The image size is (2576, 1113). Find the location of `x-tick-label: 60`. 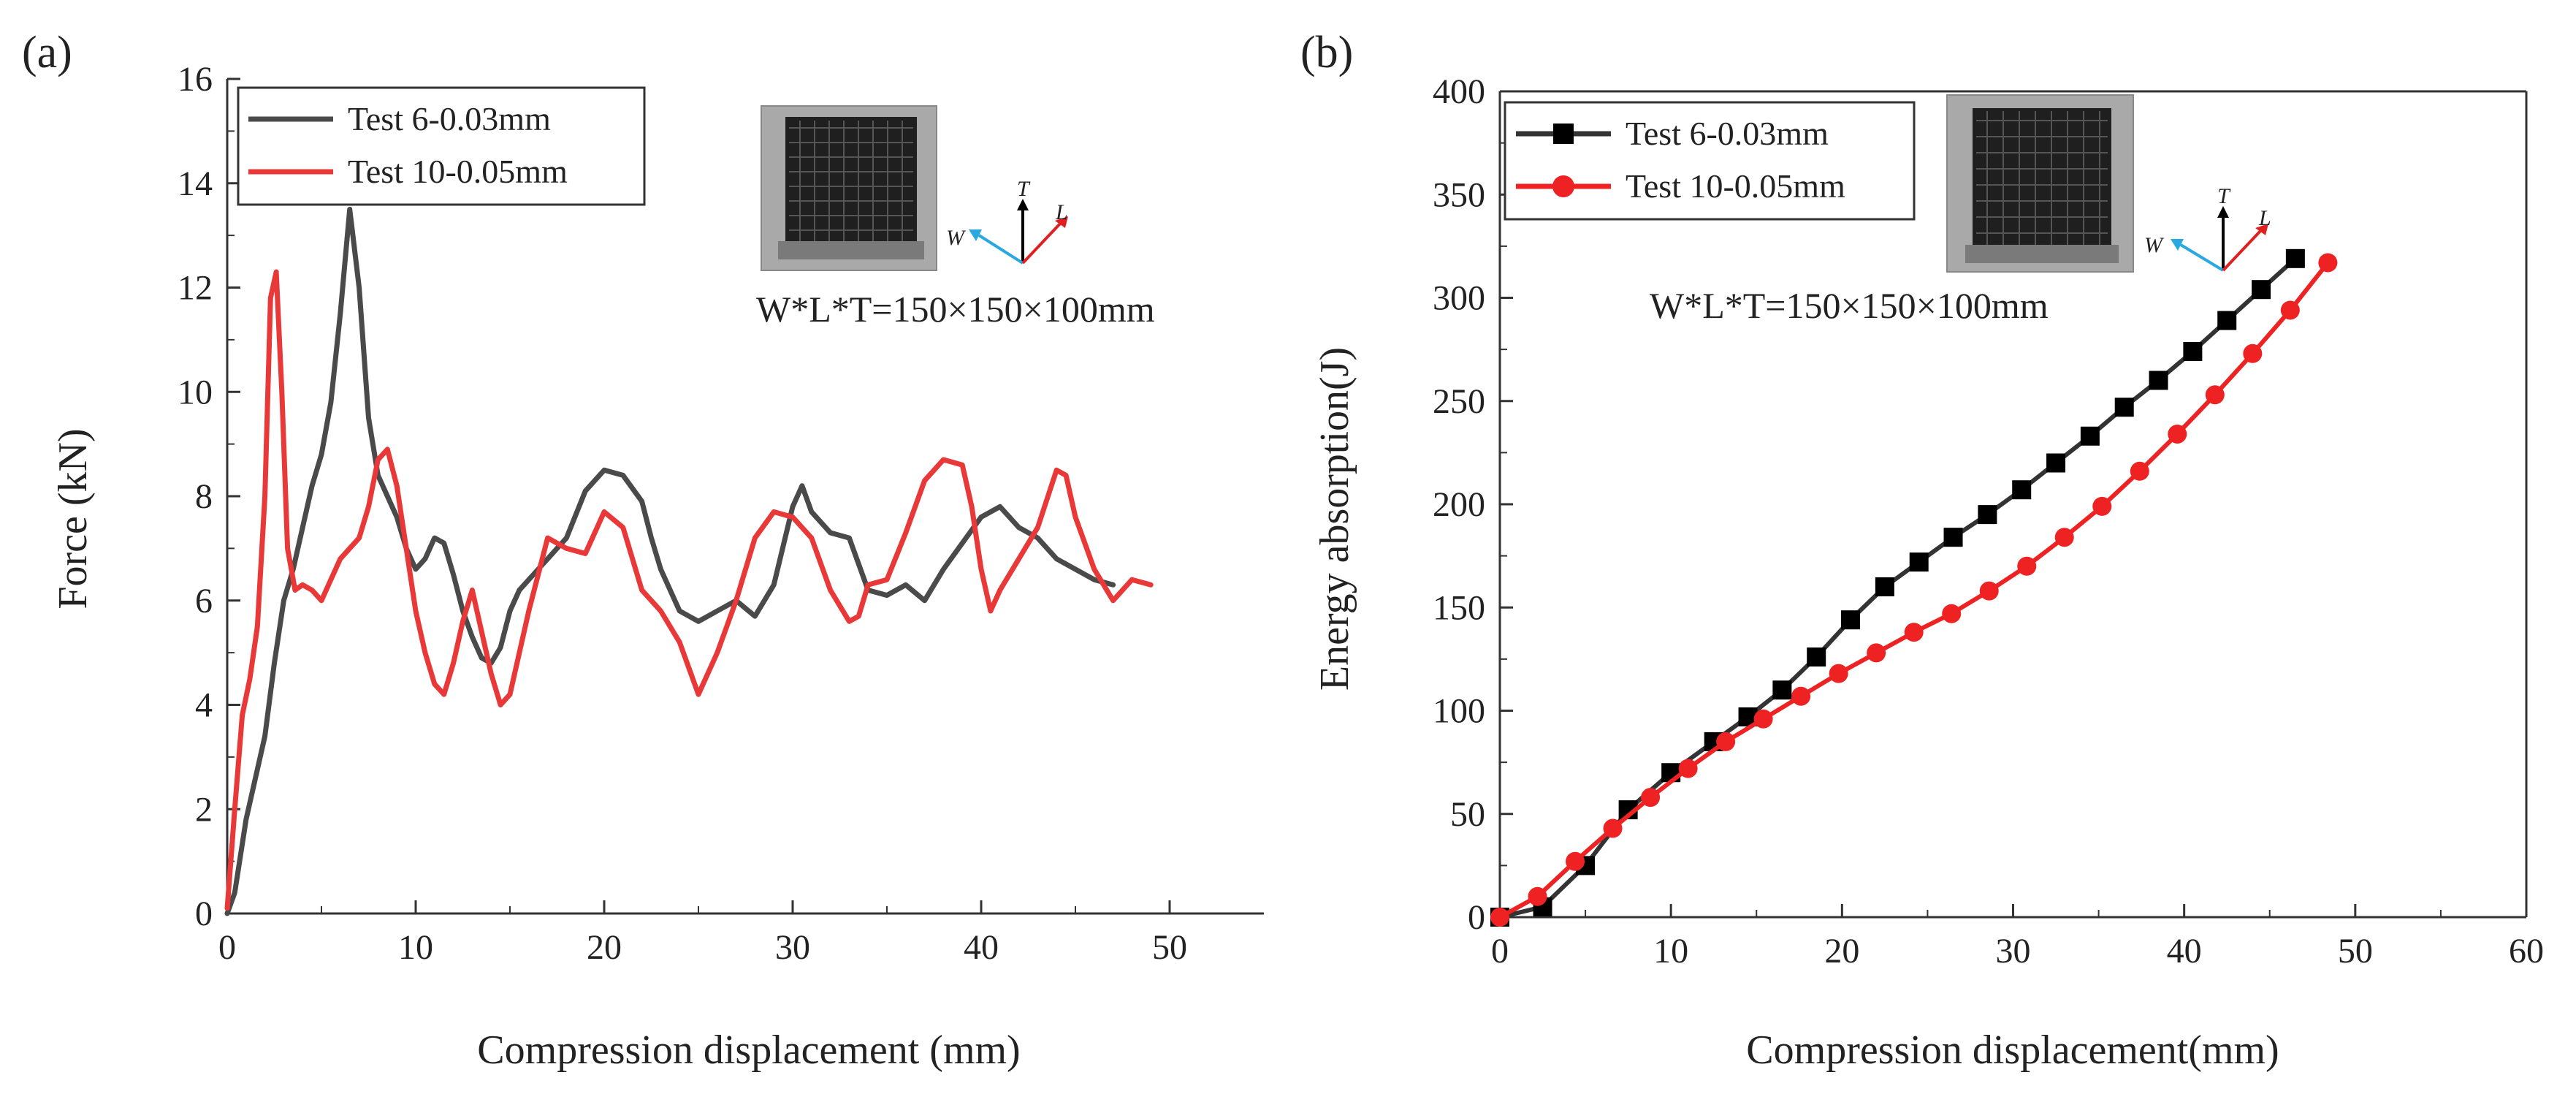

x-tick-label: 60 is located at coordinates (2526, 951).